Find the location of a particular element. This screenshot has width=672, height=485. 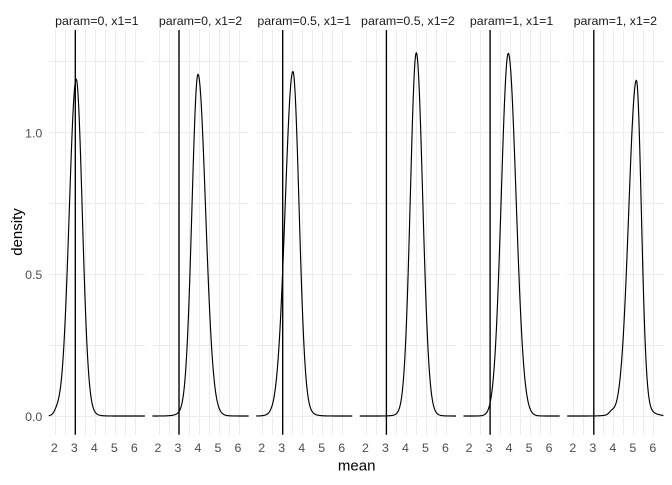

svg-text: param=0, x1=2 is located at coordinates (200, 21).